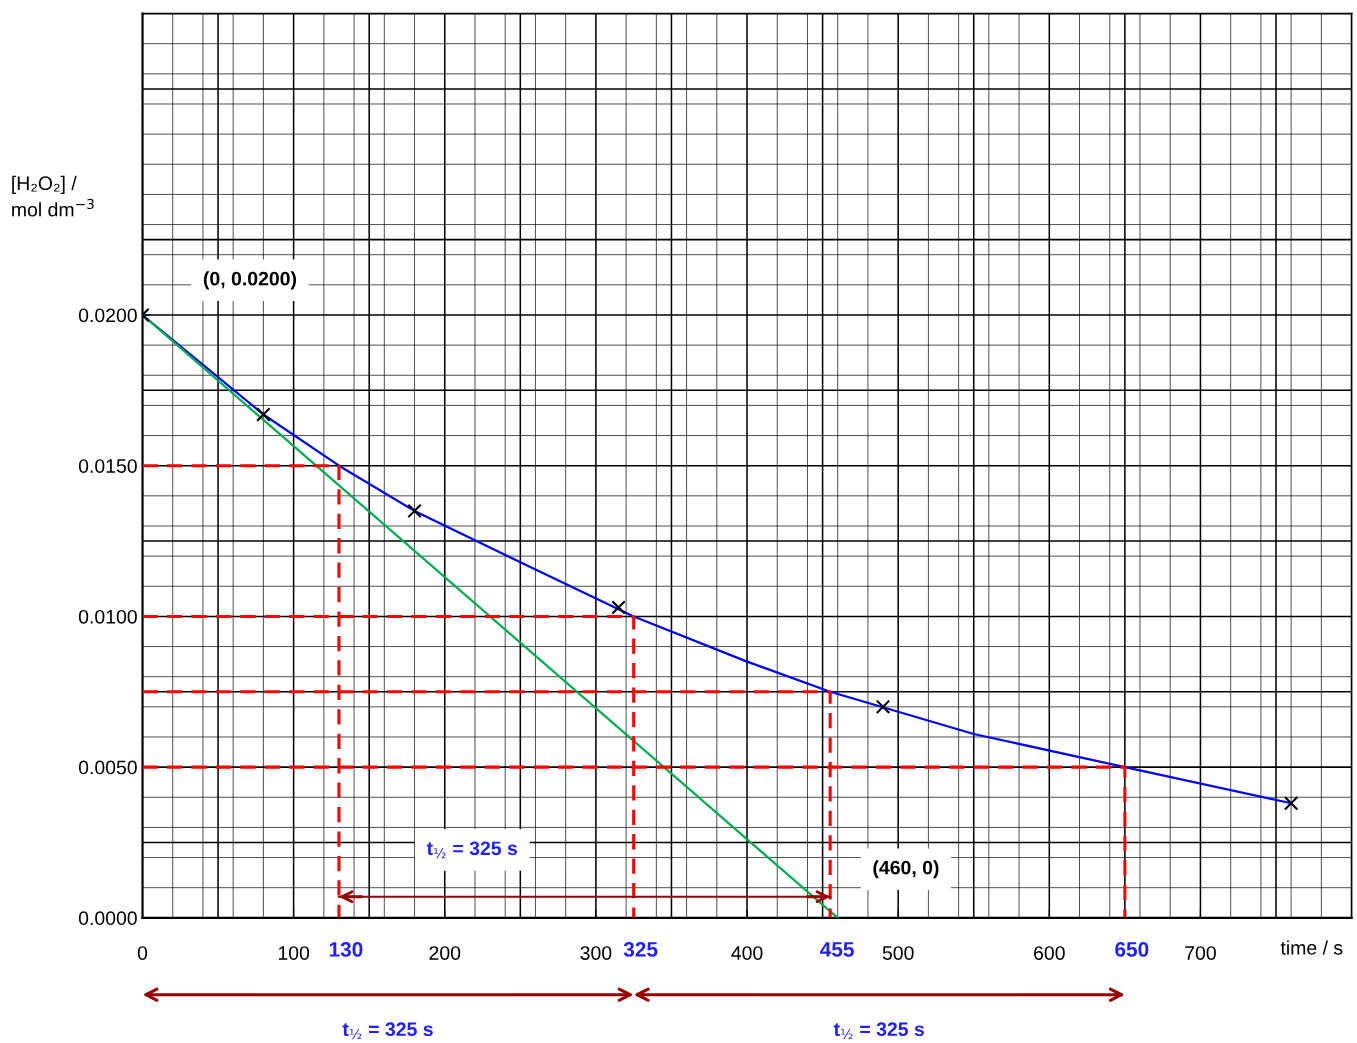 The height and width of the screenshot is (1043, 1357). I want to click on x-tick-label: 600, so click(1049, 953).